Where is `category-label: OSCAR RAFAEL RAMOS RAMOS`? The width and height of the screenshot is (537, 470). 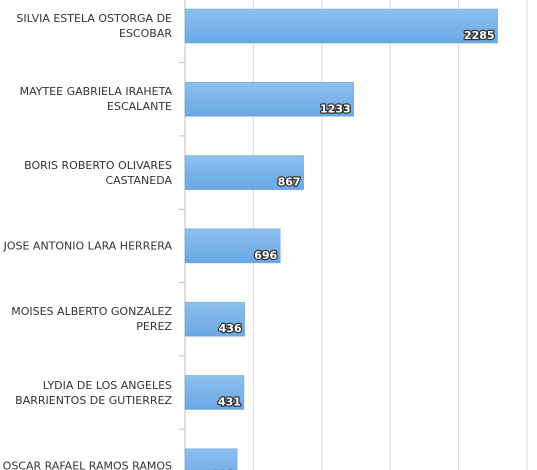
category-label: OSCAR RAFAEL RAMOS RAMOS is located at coordinates (87, 464).